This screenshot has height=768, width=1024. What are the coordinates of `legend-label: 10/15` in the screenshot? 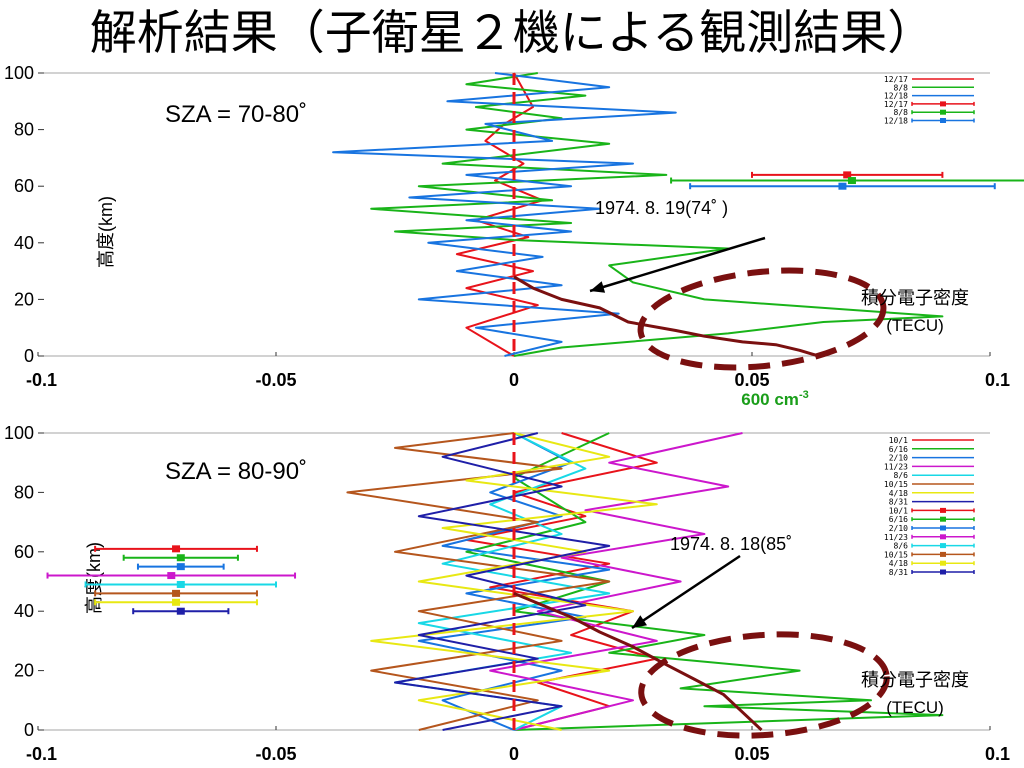 It's located at (896, 484).